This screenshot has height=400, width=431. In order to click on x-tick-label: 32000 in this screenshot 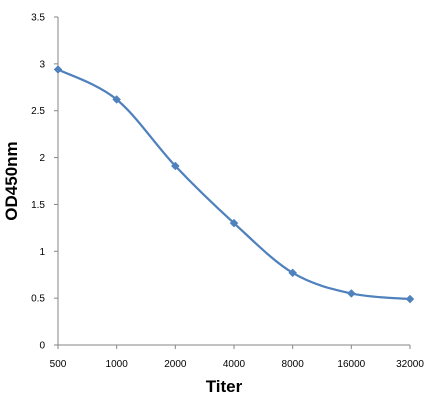, I will do `click(410, 364)`.